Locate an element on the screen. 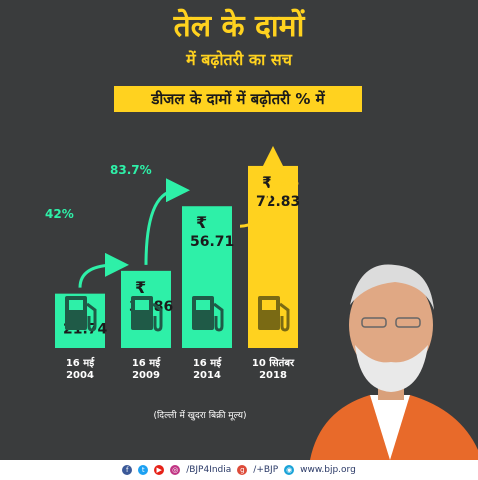  instagram-icon: ◎ is located at coordinates (175, 470).